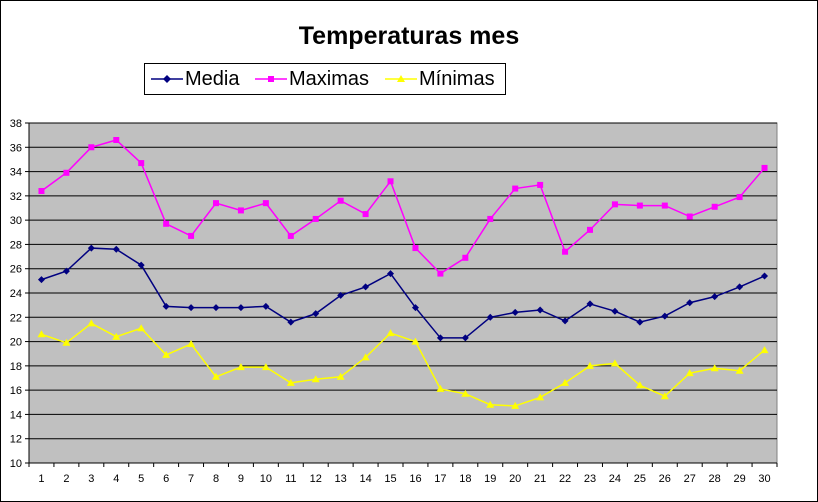 This screenshot has height=502, width=818. I want to click on legend-label-media: Media, so click(212, 79).